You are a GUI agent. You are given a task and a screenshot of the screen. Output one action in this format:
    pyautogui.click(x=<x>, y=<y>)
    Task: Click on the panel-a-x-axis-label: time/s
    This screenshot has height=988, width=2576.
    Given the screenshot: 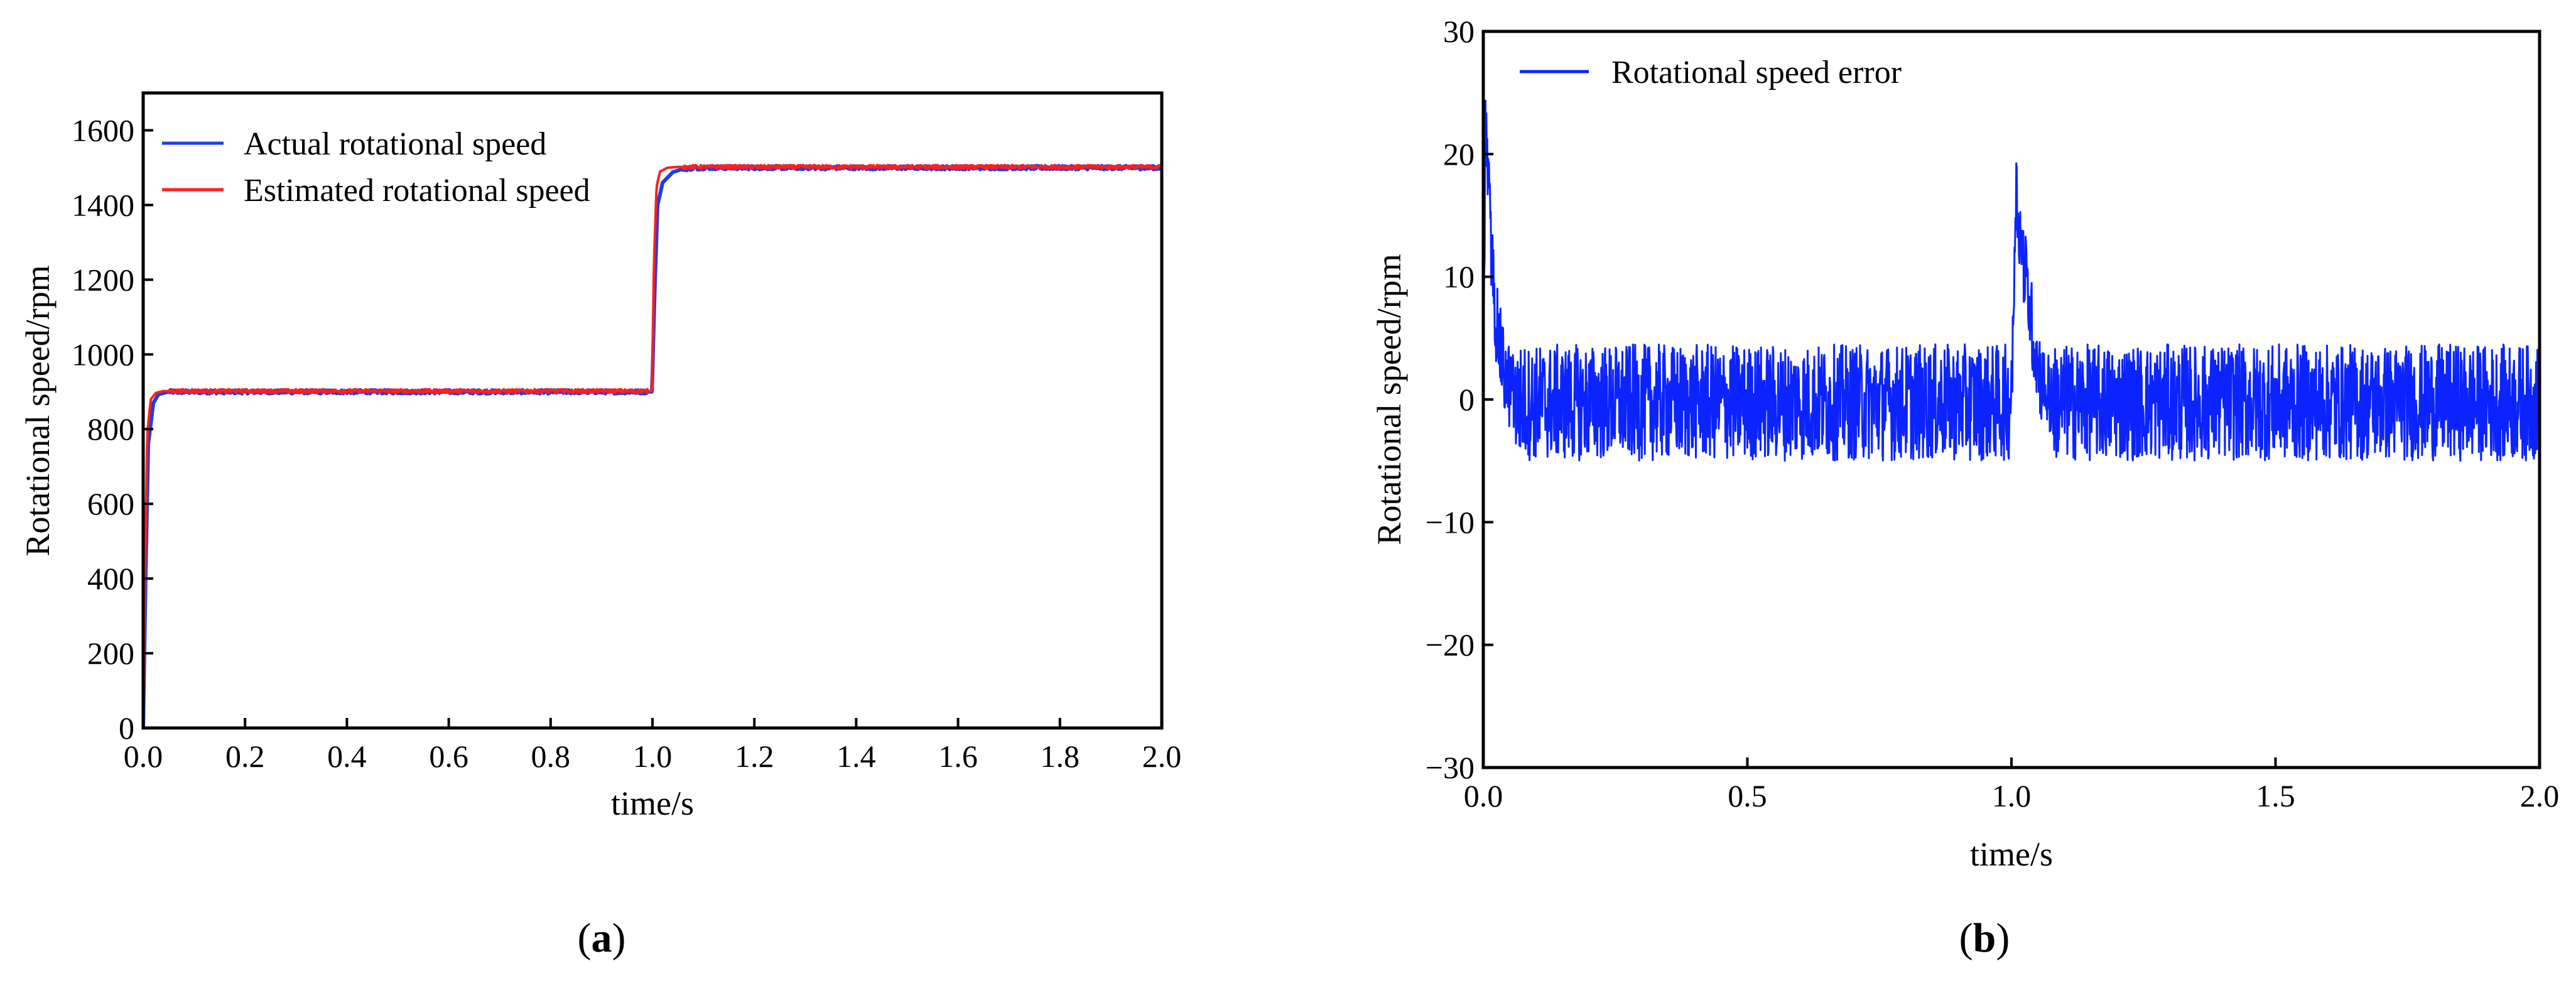 What is the action you would take?
    pyautogui.click(x=652, y=803)
    